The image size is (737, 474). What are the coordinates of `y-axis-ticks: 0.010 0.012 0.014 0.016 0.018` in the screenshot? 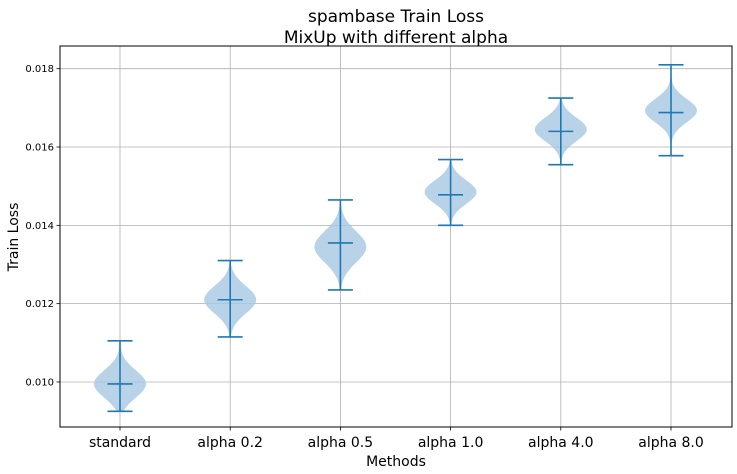 It's located at (42, 226).